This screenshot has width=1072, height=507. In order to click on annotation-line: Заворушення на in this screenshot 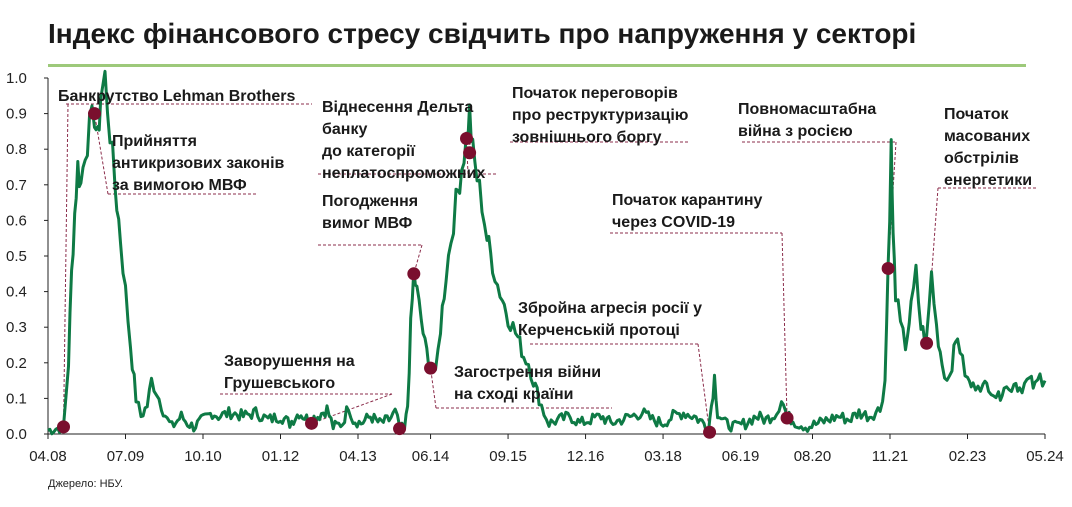, I will do `click(289, 361)`.